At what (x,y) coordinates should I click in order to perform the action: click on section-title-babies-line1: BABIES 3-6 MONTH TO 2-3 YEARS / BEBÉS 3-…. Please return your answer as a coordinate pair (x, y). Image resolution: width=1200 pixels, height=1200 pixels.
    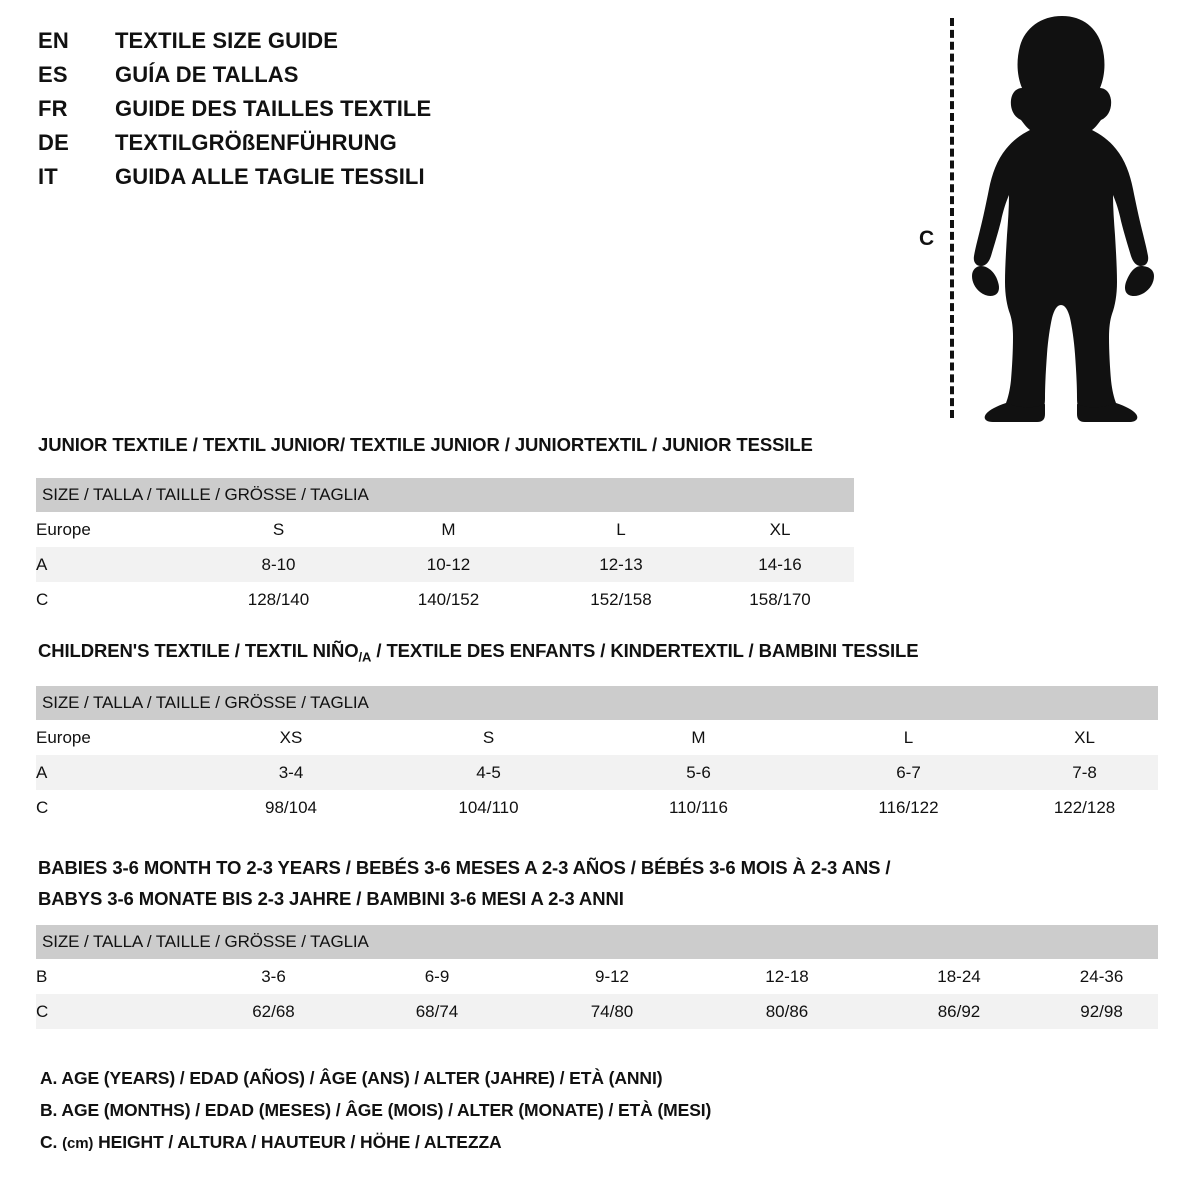
    Looking at the image, I should click on (464, 867).